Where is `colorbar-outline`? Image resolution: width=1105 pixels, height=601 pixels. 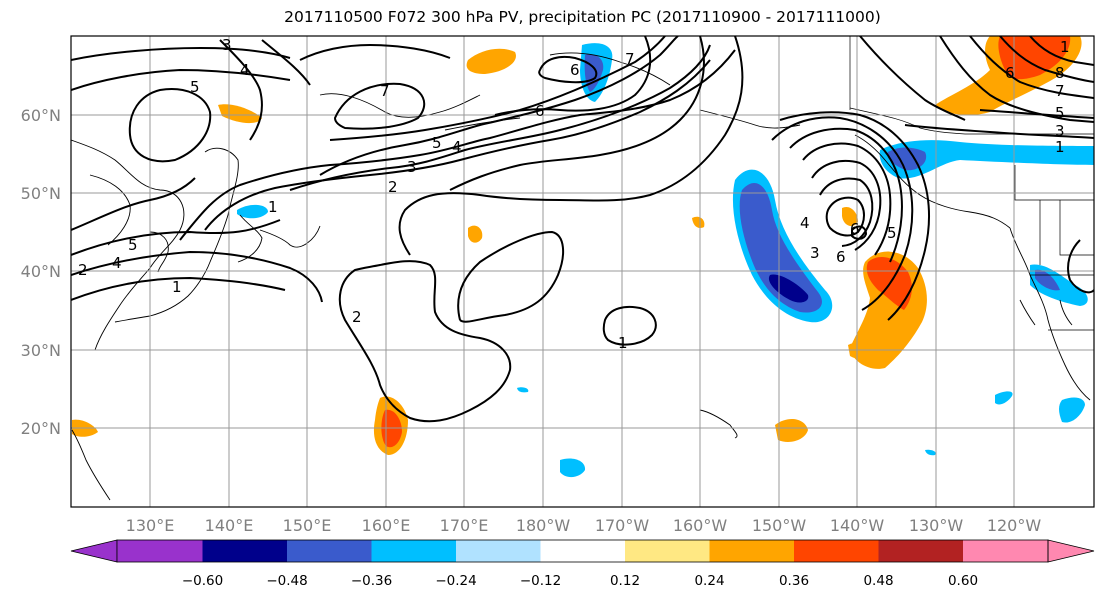 colorbar-outline is located at coordinates (582, 551).